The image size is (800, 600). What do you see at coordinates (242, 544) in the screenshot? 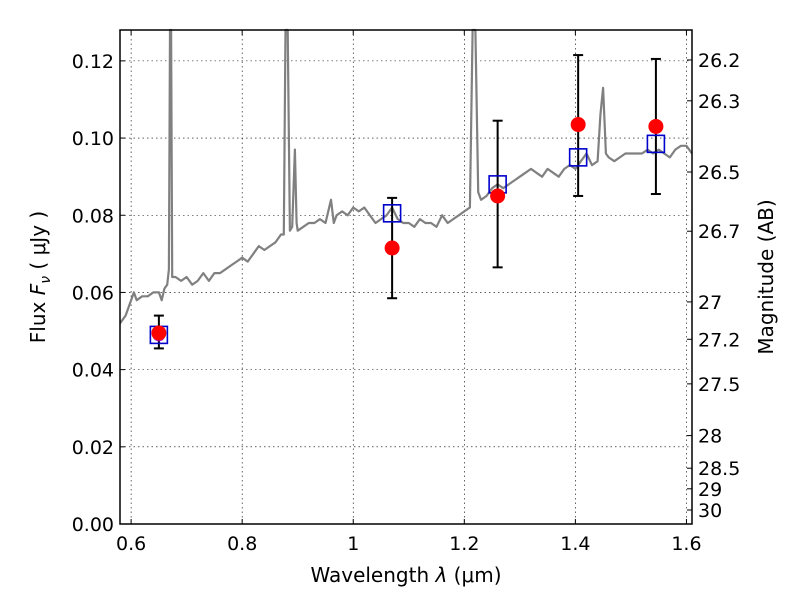
I see `x-tick-label: 0.8` at bounding box center [242, 544].